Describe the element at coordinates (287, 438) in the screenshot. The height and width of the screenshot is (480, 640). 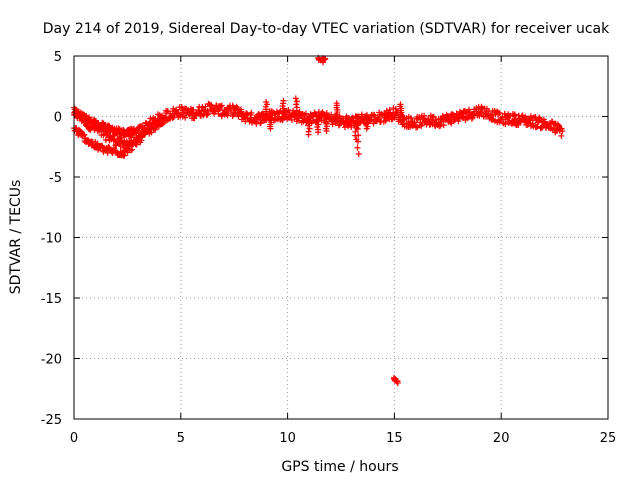
I see `x-tick-label: 10` at that location.